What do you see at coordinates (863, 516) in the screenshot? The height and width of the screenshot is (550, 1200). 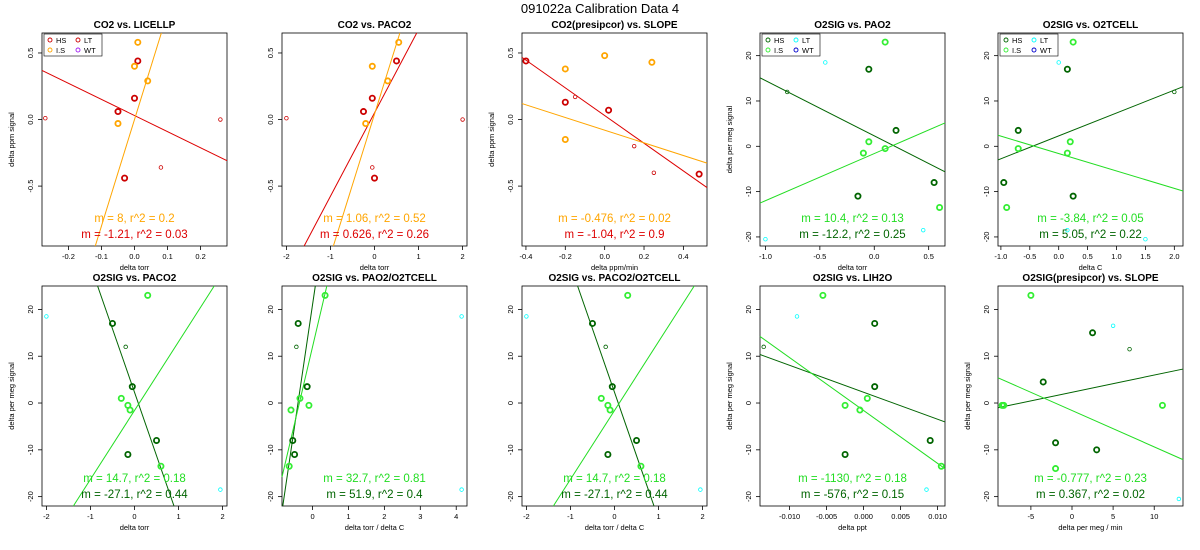 I see `x-tick-label: 0.000` at bounding box center [863, 516].